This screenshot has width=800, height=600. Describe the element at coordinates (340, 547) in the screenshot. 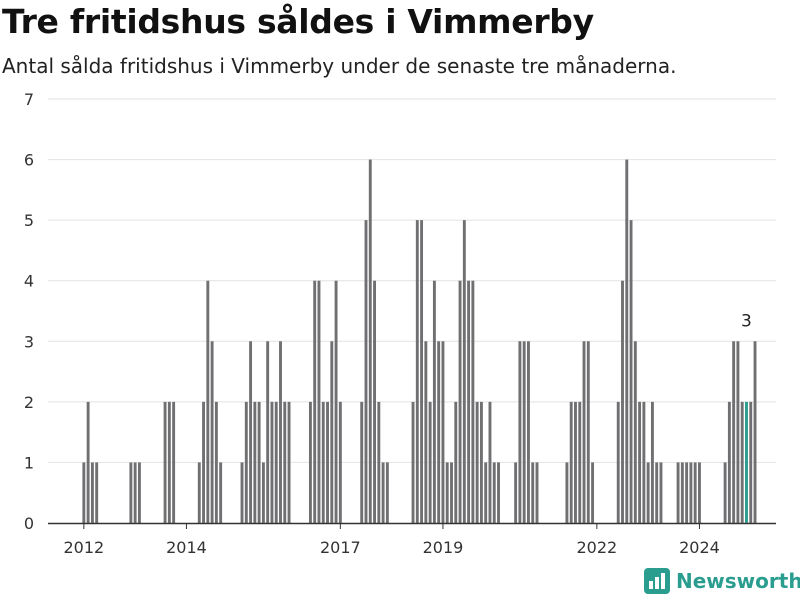

I see `x-tick-label: 2017` at that location.